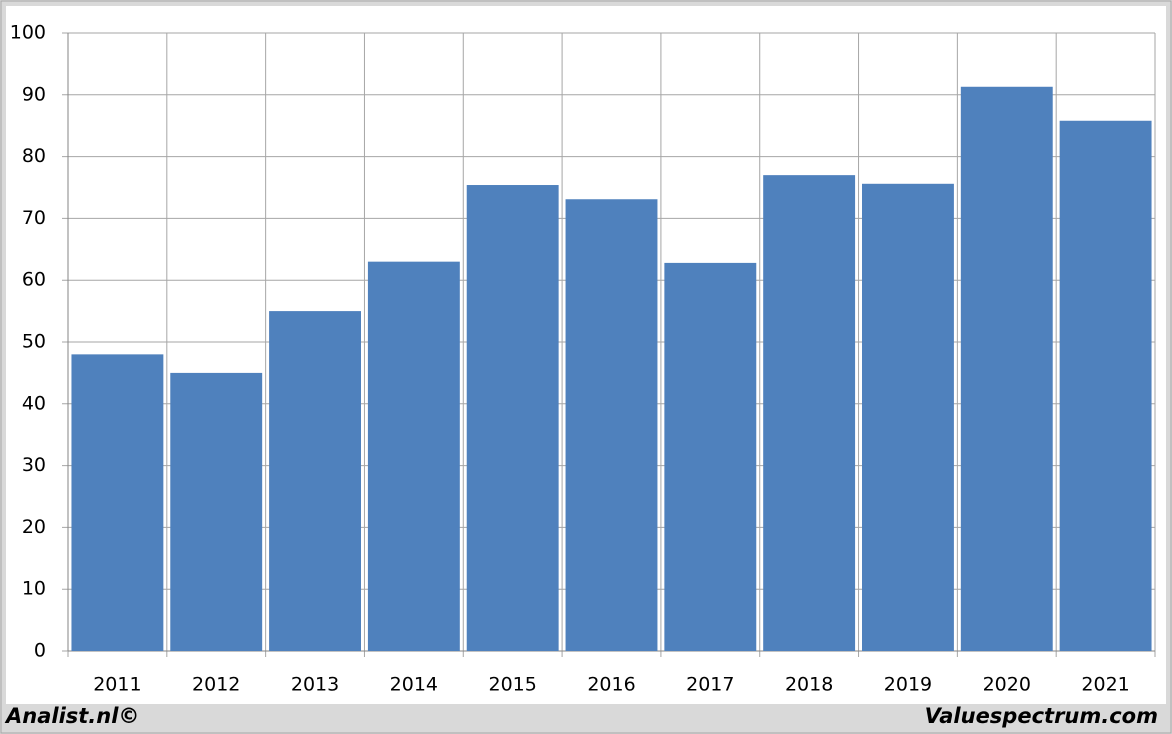 The image size is (1172, 734). Describe the element at coordinates (1105, 685) in the screenshot. I see `x-tick-label: 2021` at that location.